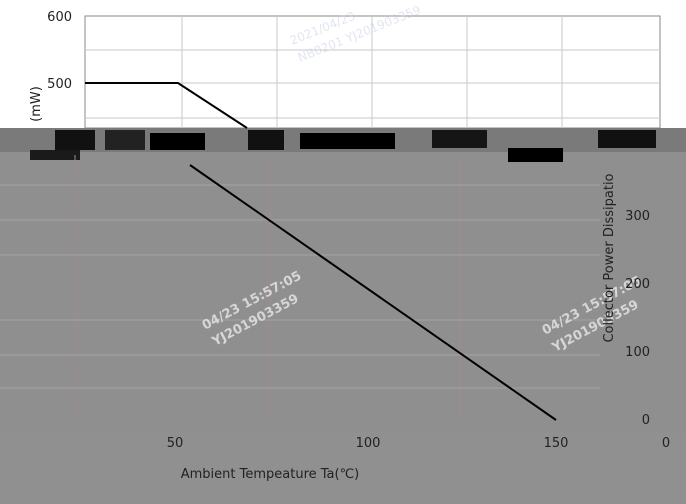 The height and width of the screenshot is (504, 686). I want to click on x-tick-label: 100, so click(368, 443).